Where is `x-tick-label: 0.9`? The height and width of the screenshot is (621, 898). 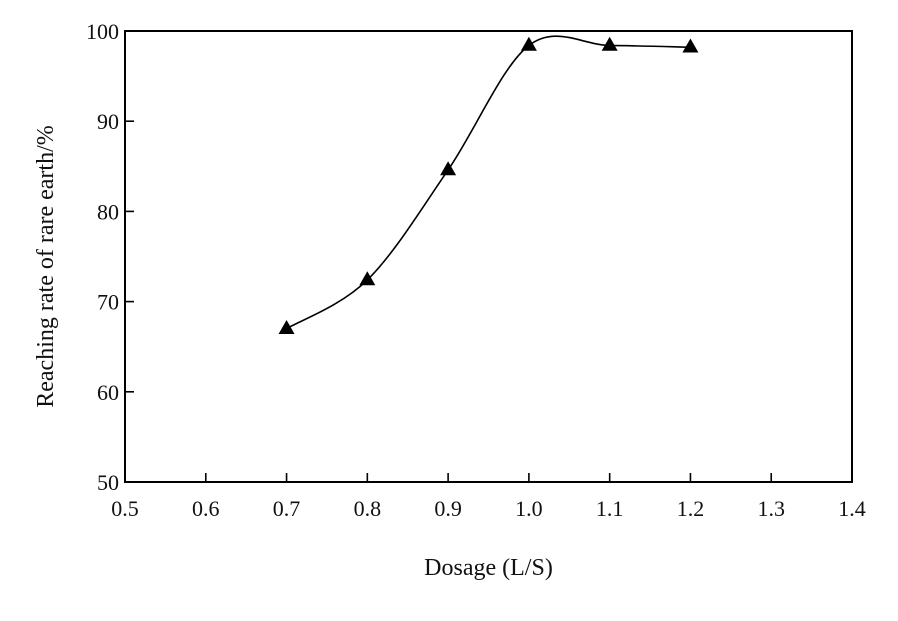
x-tick-label: 0.9 is located at coordinates (448, 508).